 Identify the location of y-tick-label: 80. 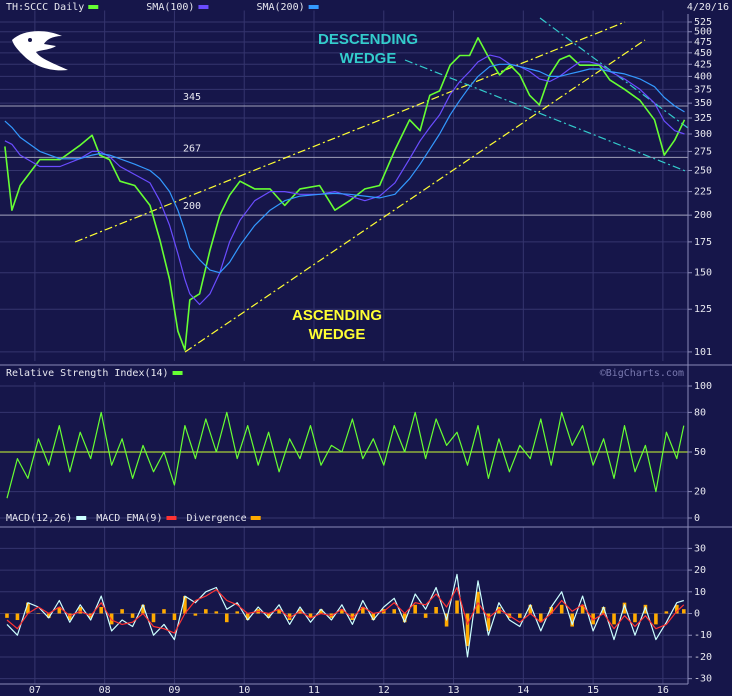
(700, 412).